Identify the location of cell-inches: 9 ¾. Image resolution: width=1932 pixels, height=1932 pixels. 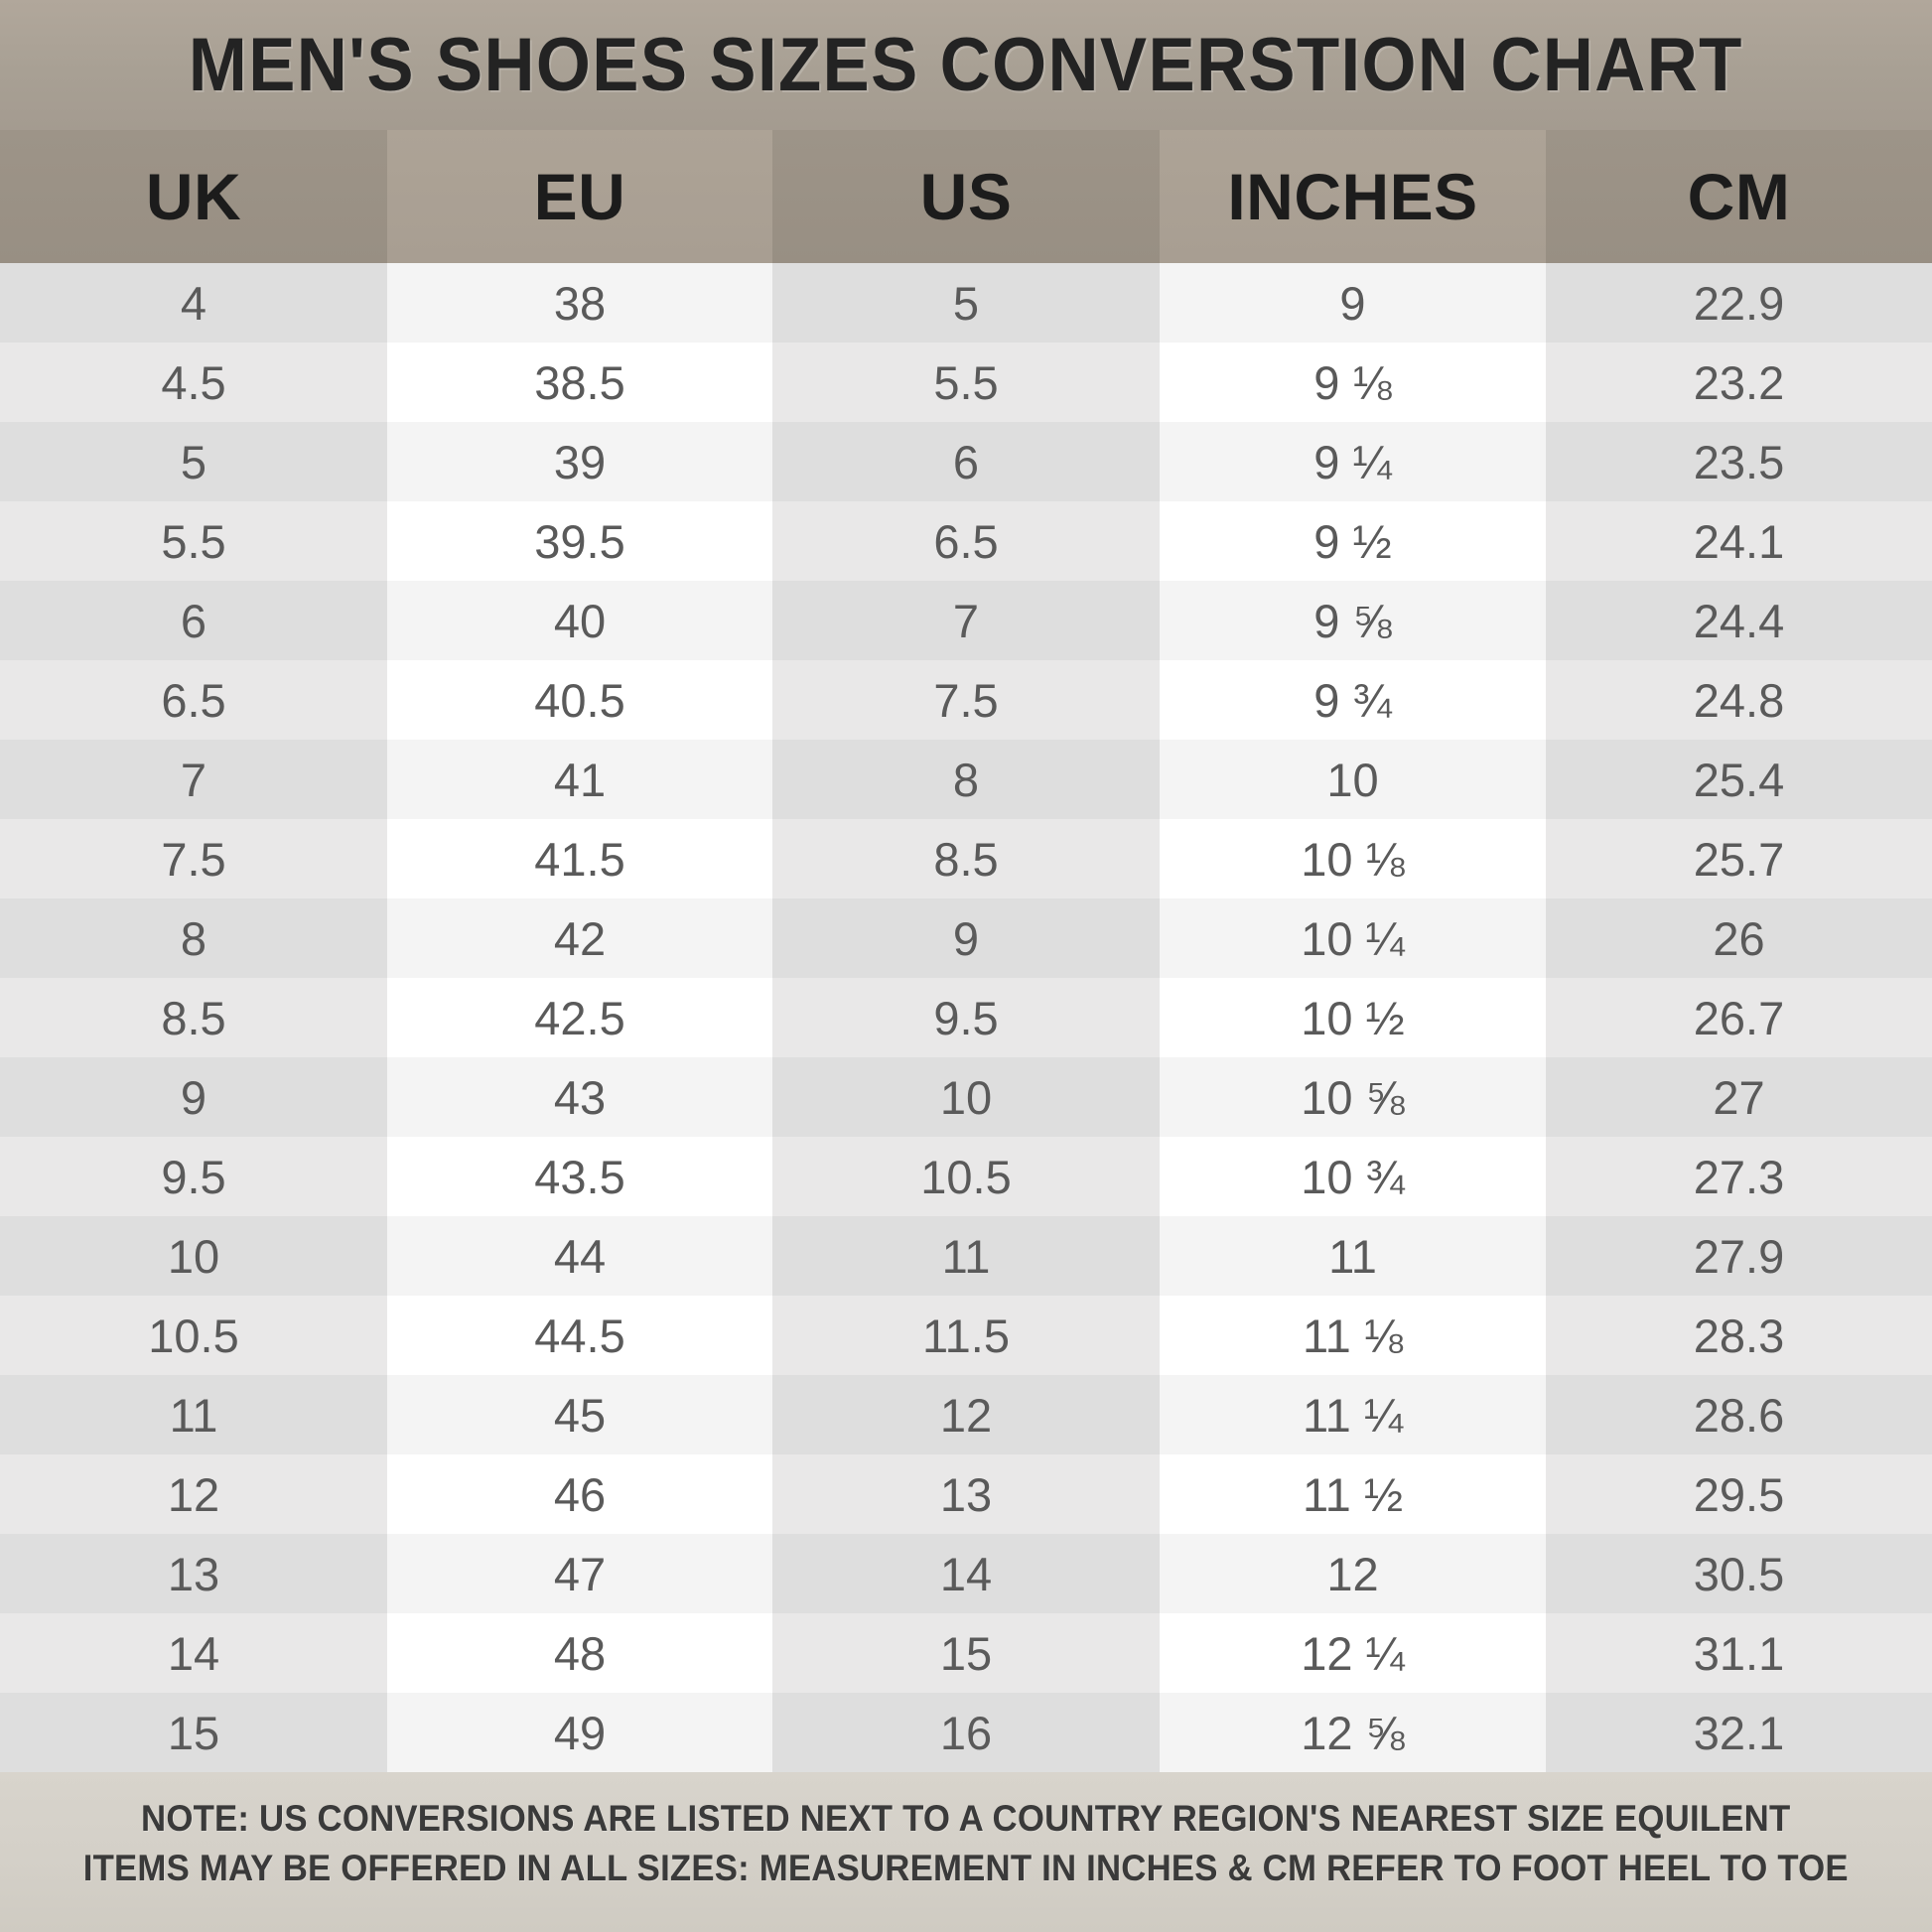
(1353, 700).